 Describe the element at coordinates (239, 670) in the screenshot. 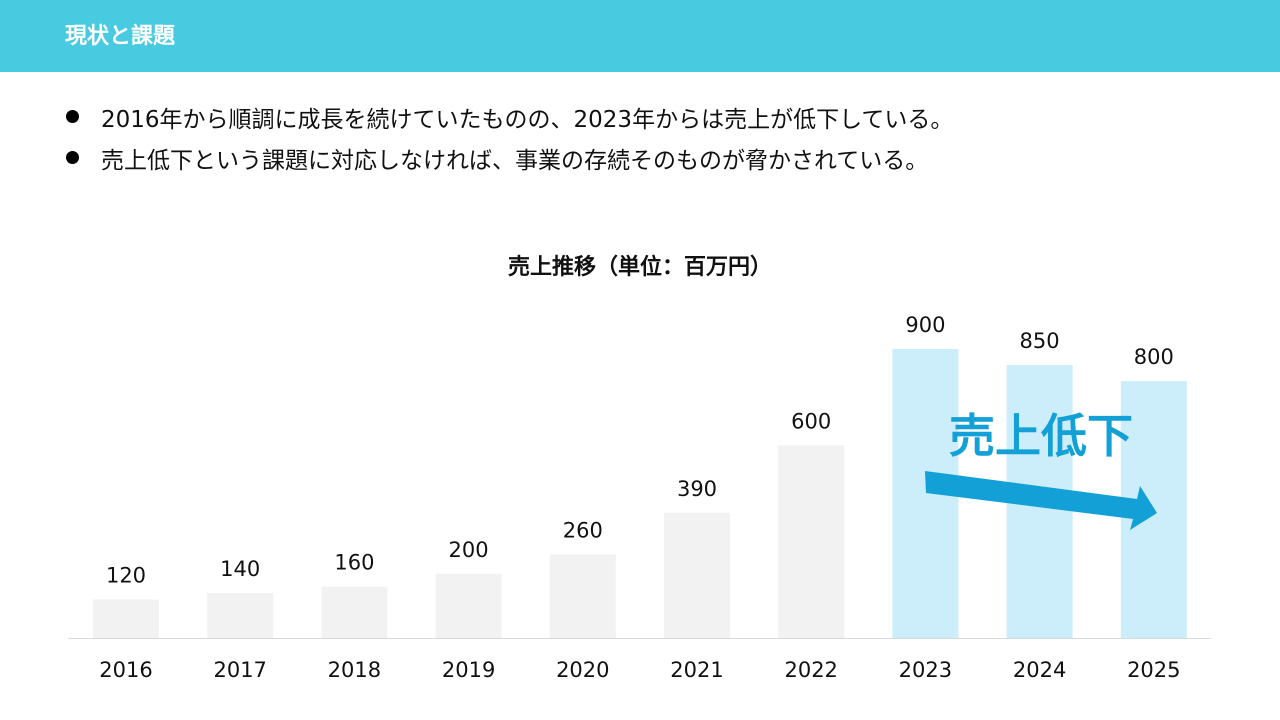

I see `x-tick-label-2017: 2017` at that location.